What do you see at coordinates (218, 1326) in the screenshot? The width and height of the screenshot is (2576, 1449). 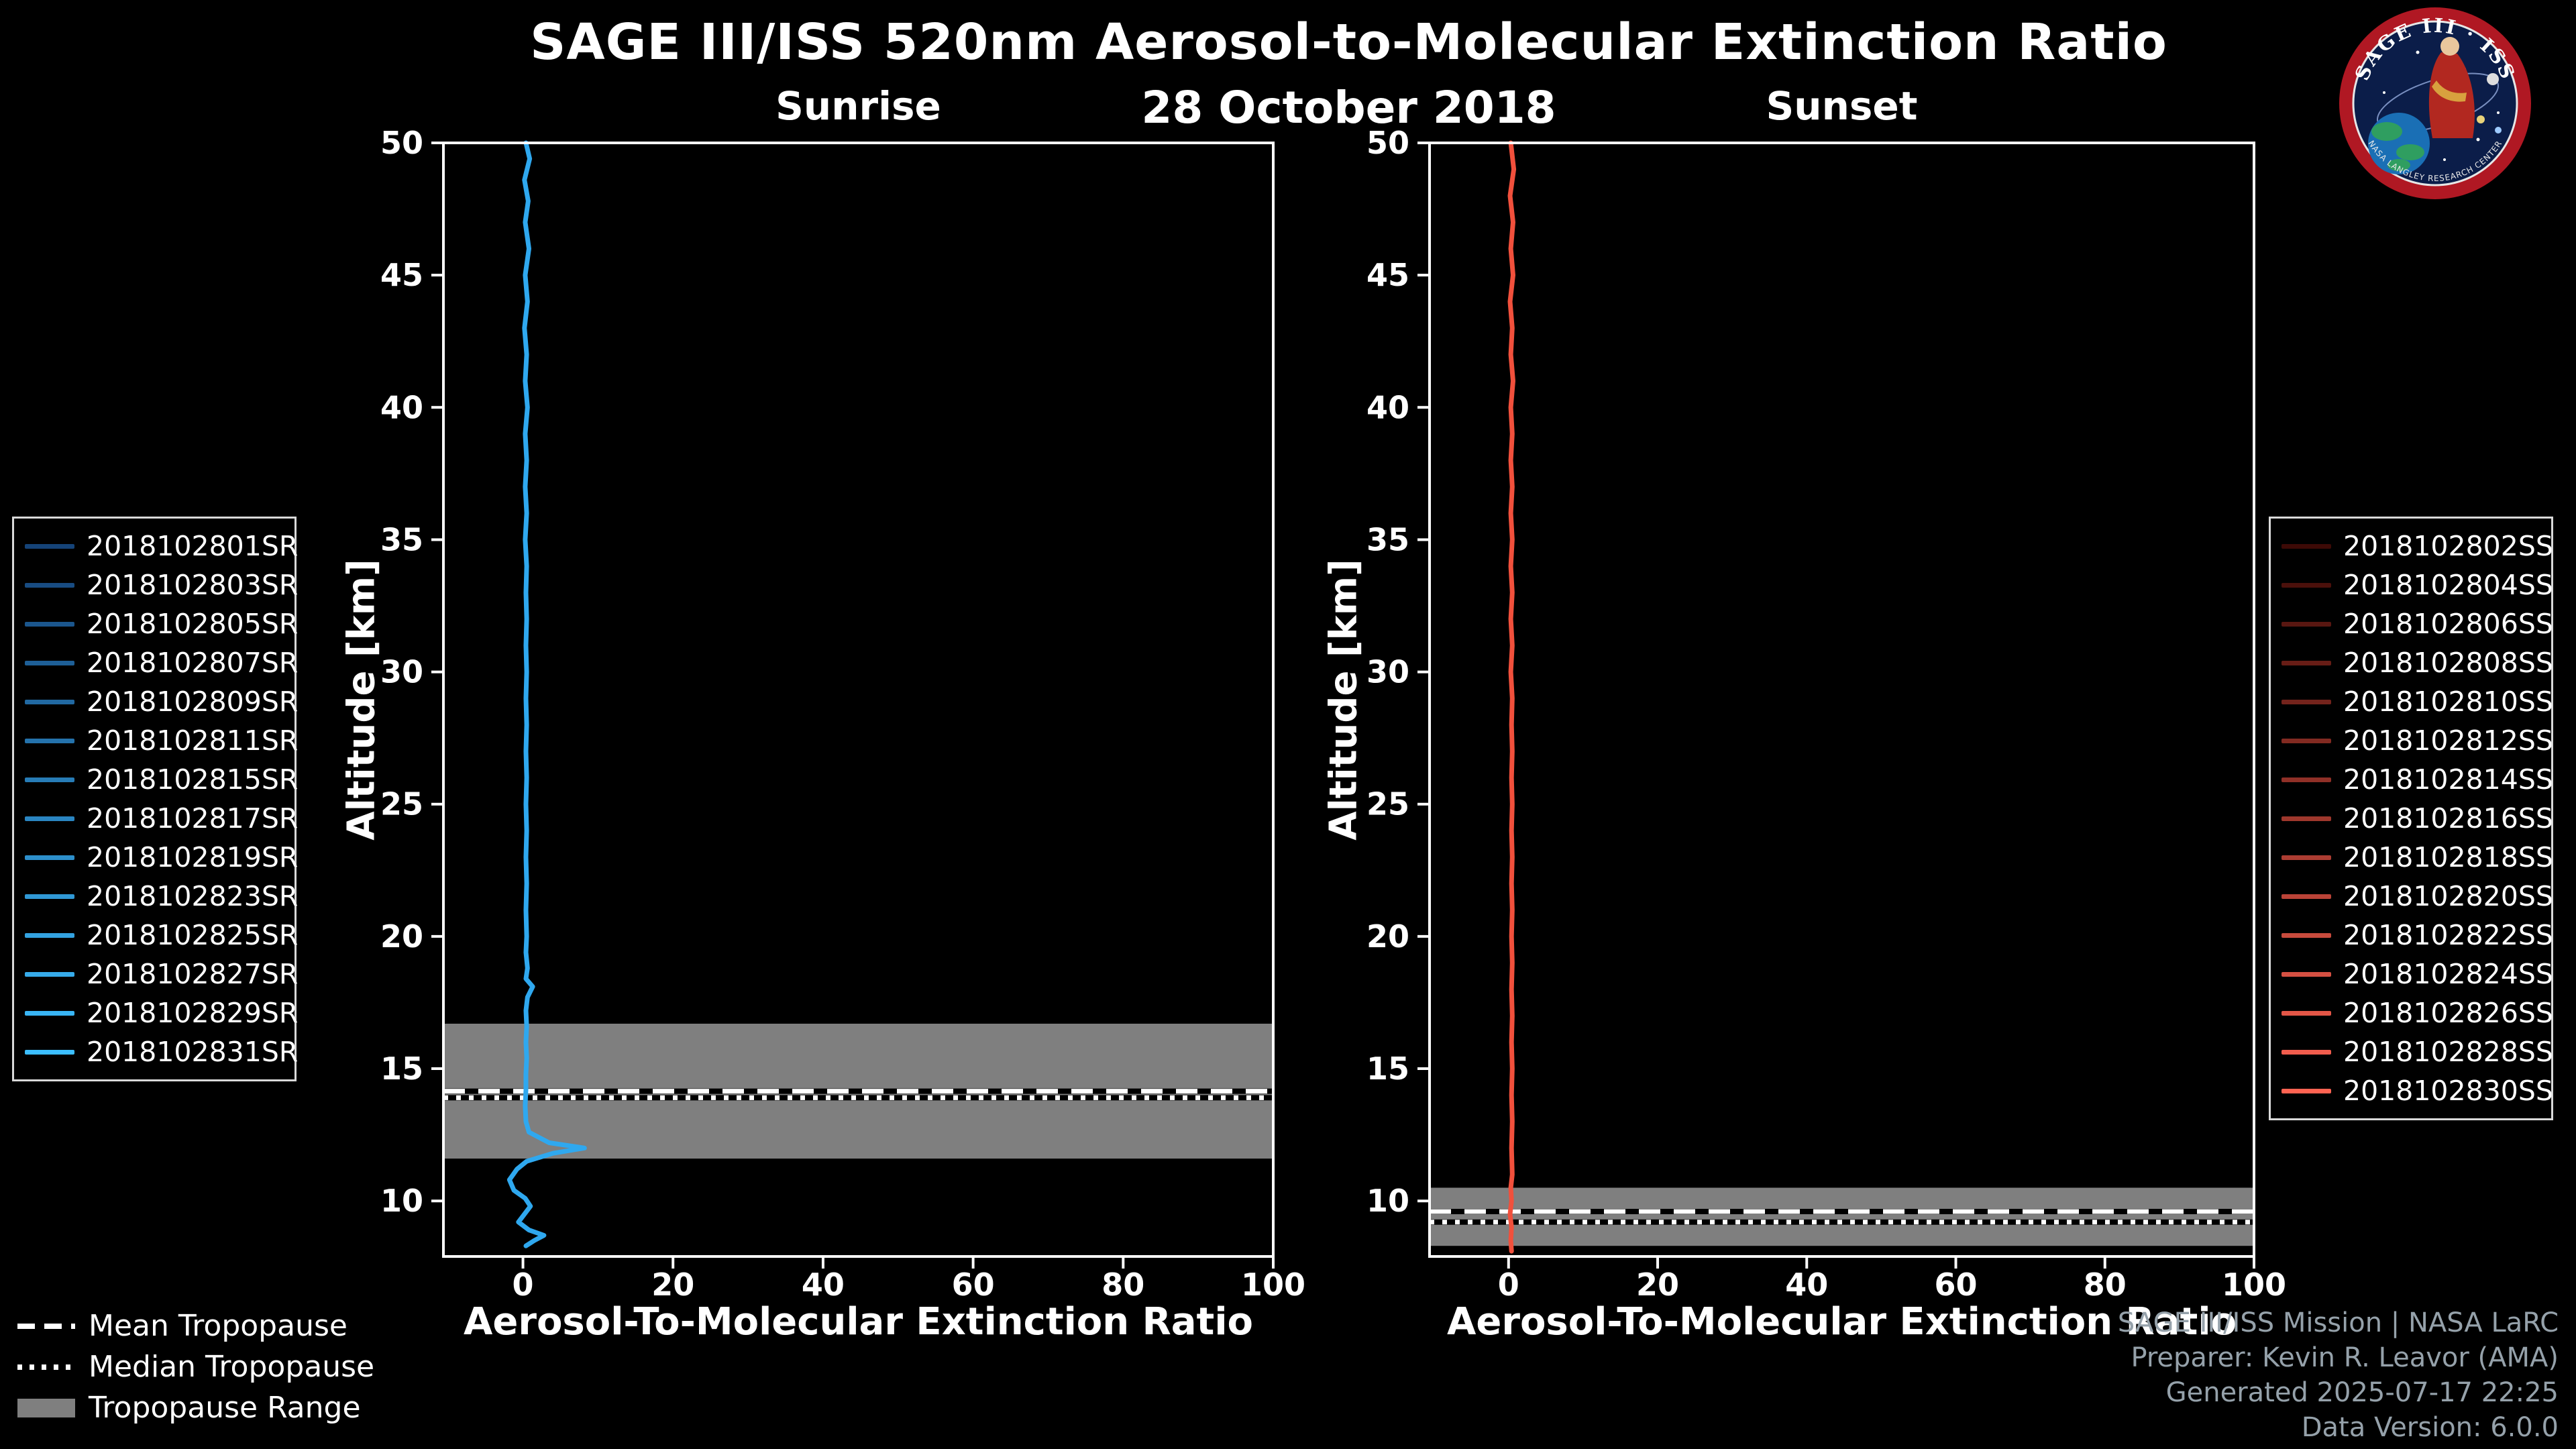 I see `legend-label: Mean Tropopause` at bounding box center [218, 1326].